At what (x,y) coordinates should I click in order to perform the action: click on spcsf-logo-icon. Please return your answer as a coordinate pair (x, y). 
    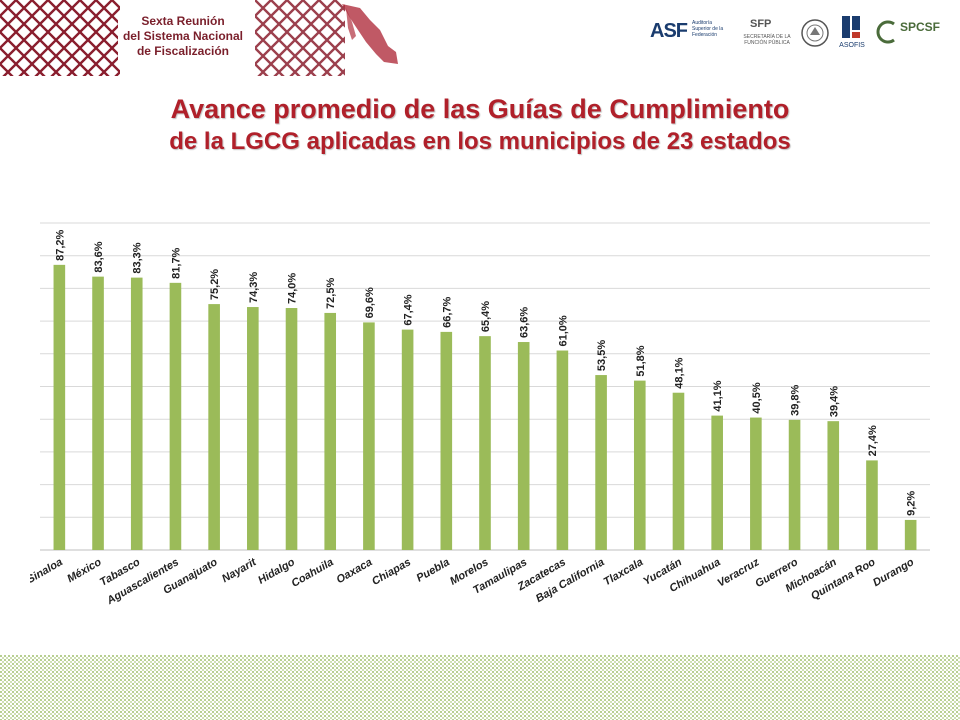
    Looking at the image, I should click on (885, 32).